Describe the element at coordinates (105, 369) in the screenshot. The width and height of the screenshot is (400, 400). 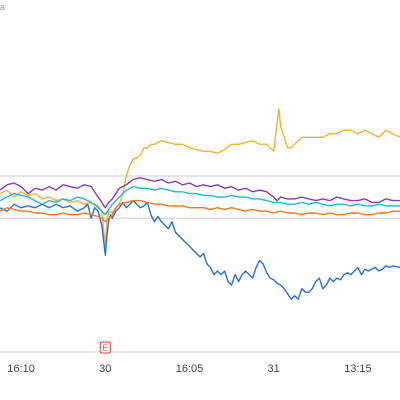
I see `x-tick-label: 30` at that location.